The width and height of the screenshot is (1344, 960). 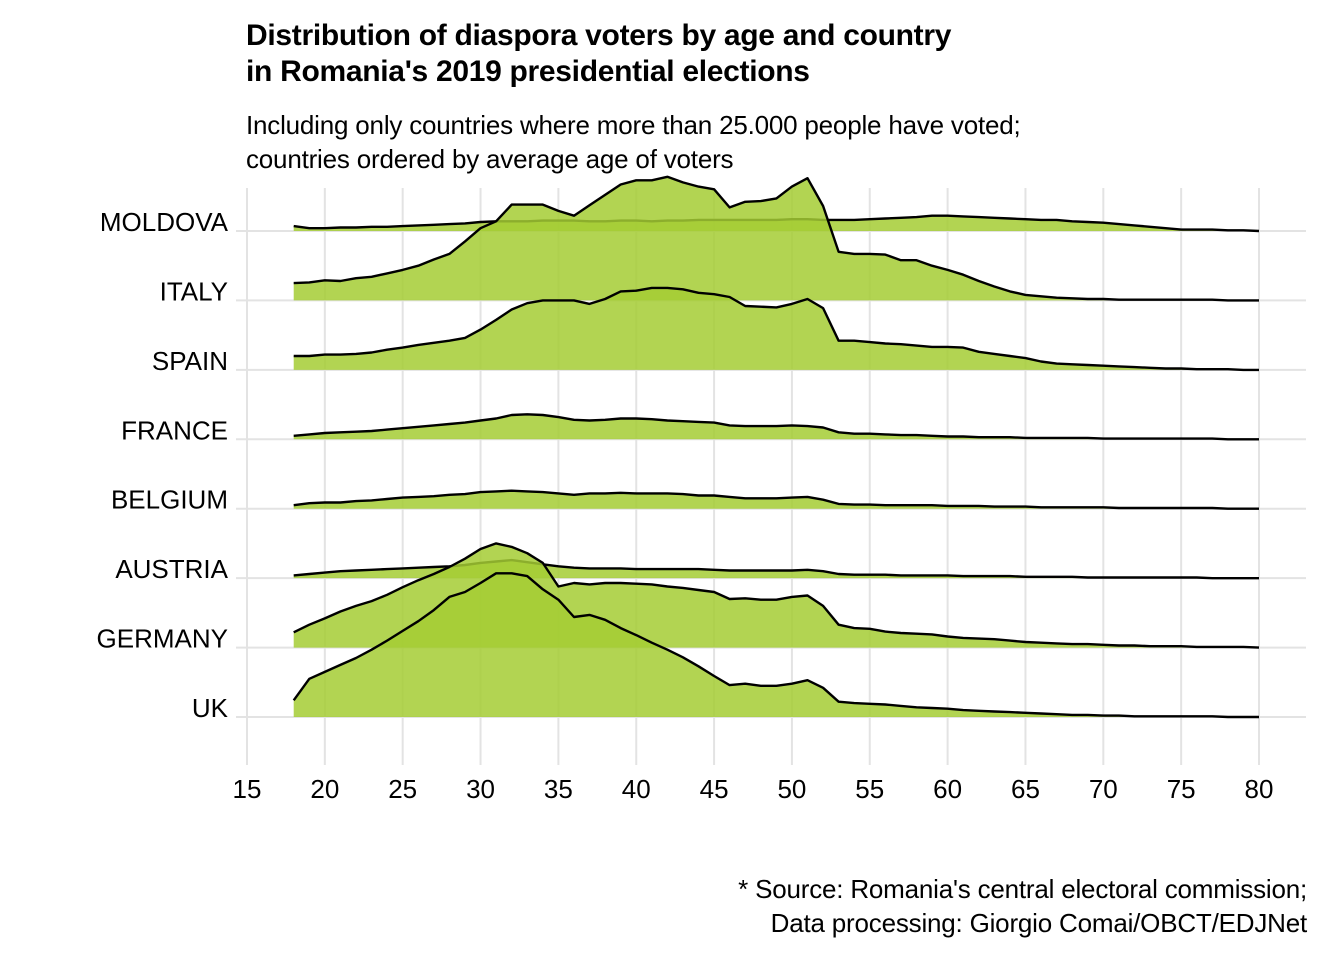 I want to click on ridge-area-italy, so click(x=776, y=238).